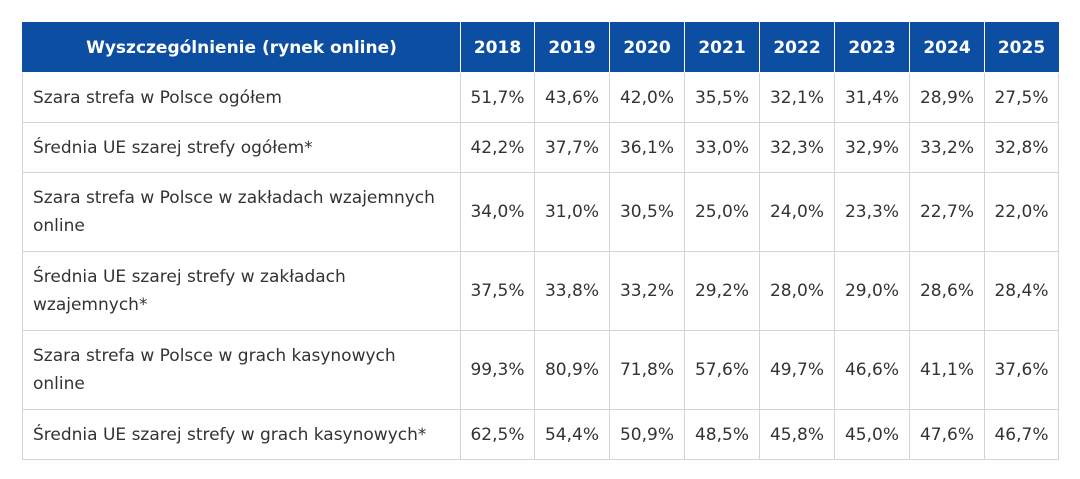 The height and width of the screenshot is (479, 1080). Describe the element at coordinates (722, 147) in the screenshot. I see `table-cell: 33,0%` at that location.